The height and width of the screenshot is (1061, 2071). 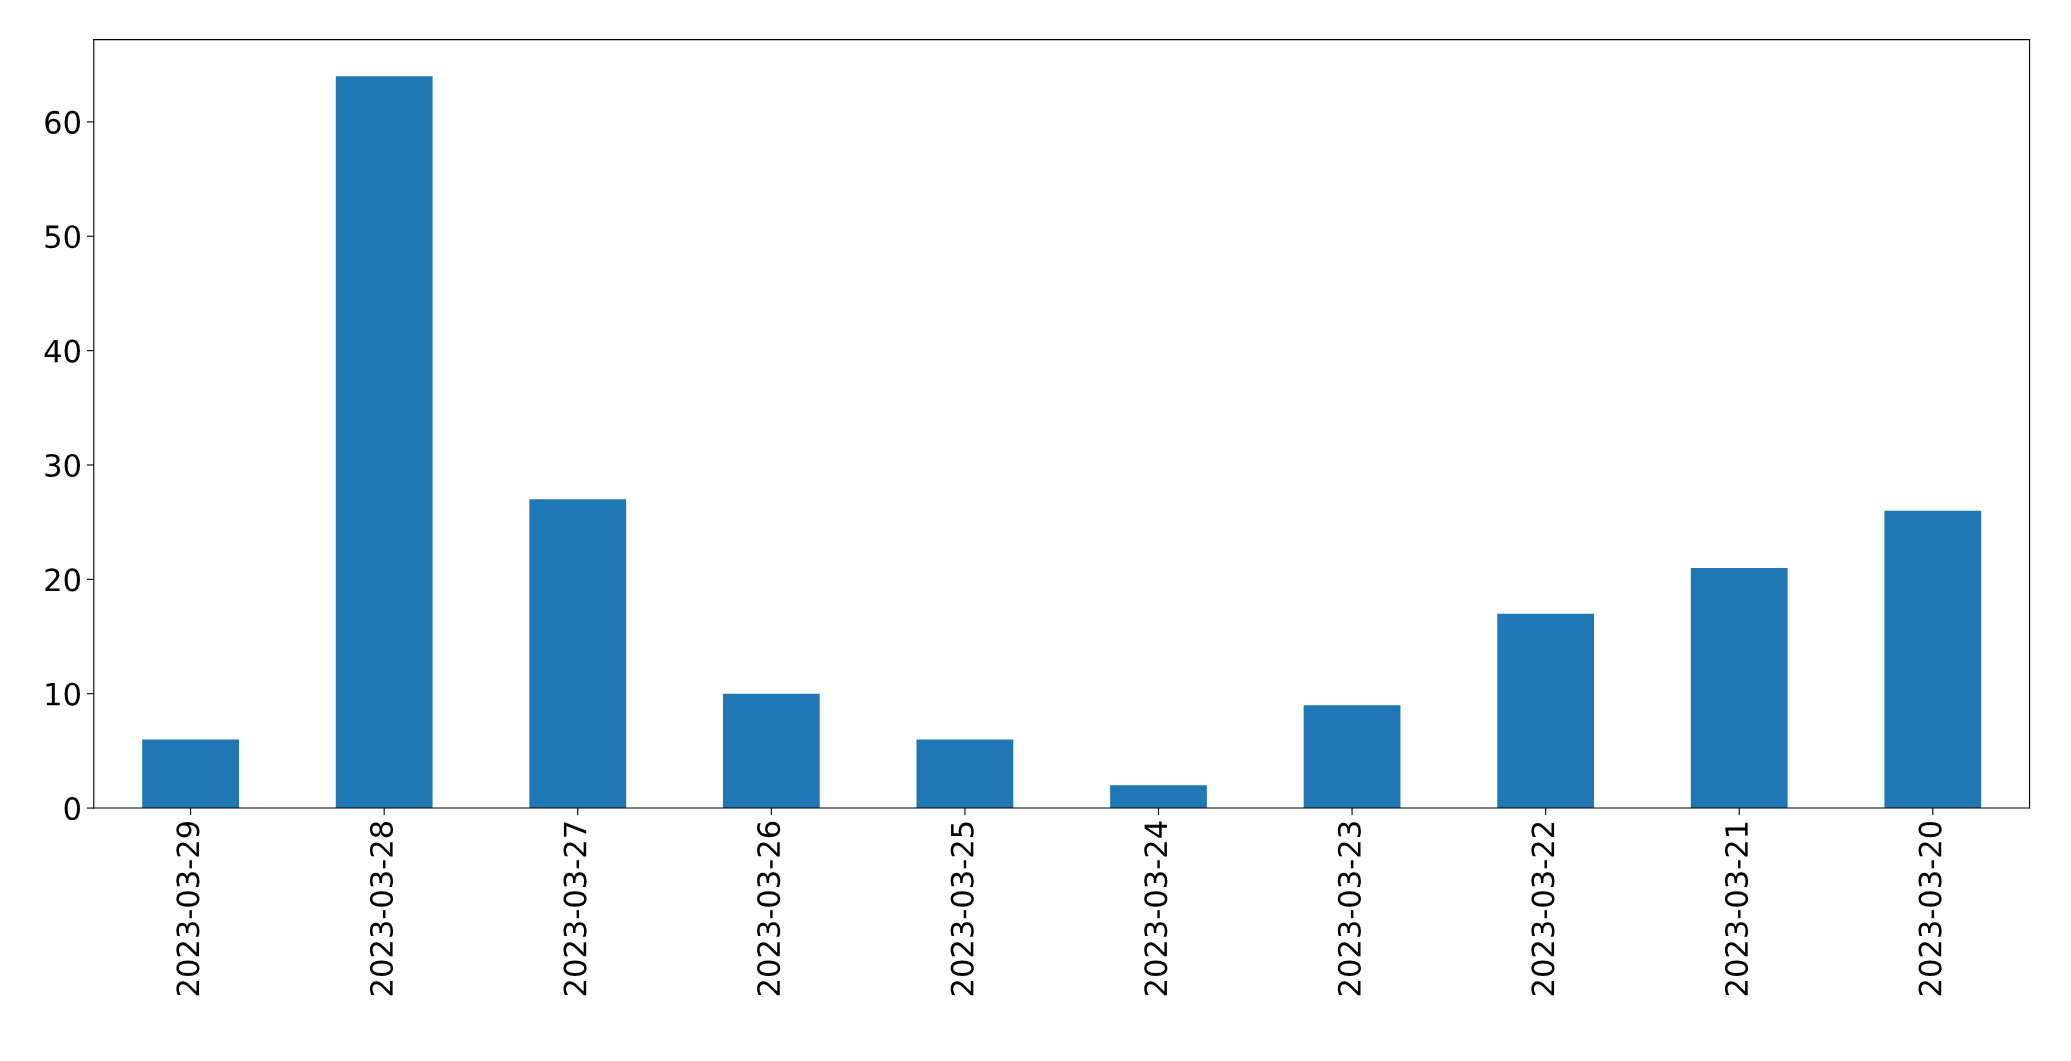 What do you see at coordinates (962, 909) in the screenshot?
I see `x-tick-label: 2023-03-25` at bounding box center [962, 909].